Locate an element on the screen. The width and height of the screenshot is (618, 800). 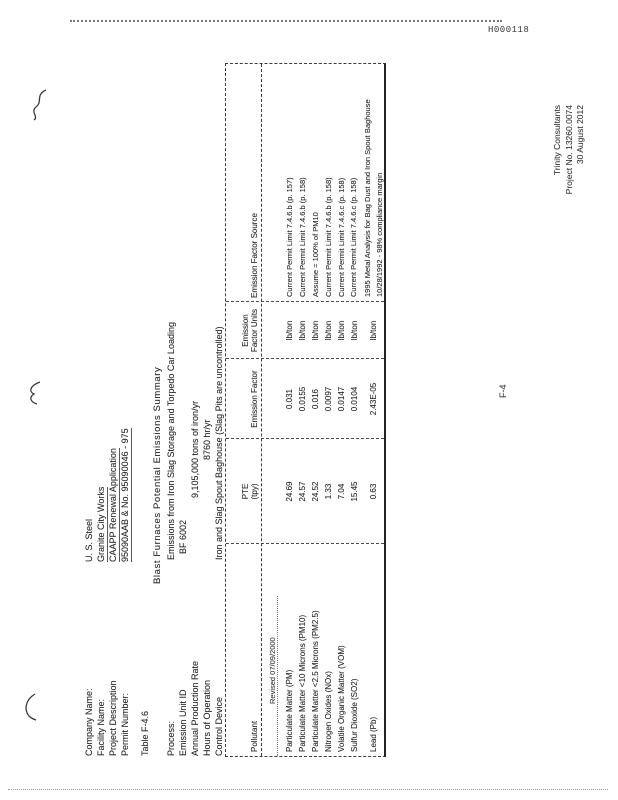
cell-pte: 24.69 is located at coordinates (289, 491).